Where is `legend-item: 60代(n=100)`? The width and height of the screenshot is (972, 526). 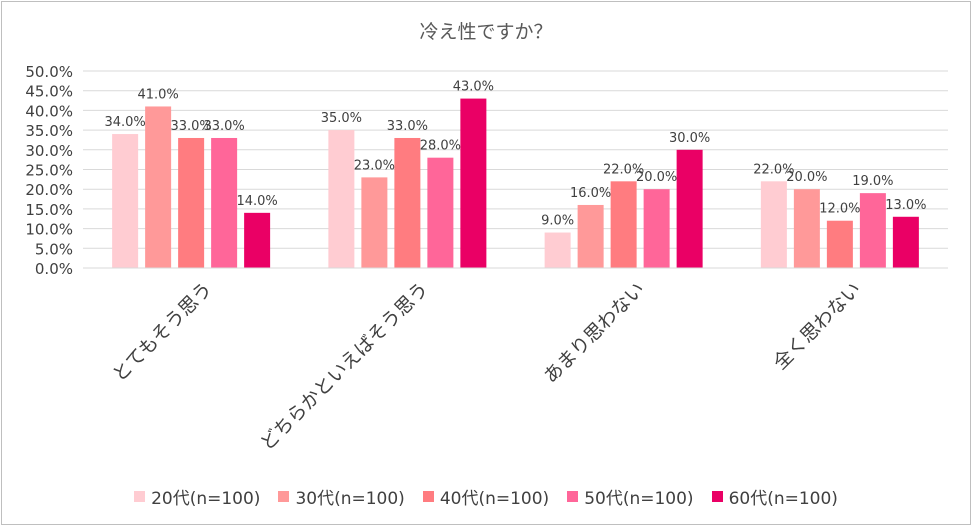 legend-item: 60代(n=100) is located at coordinates (774, 496).